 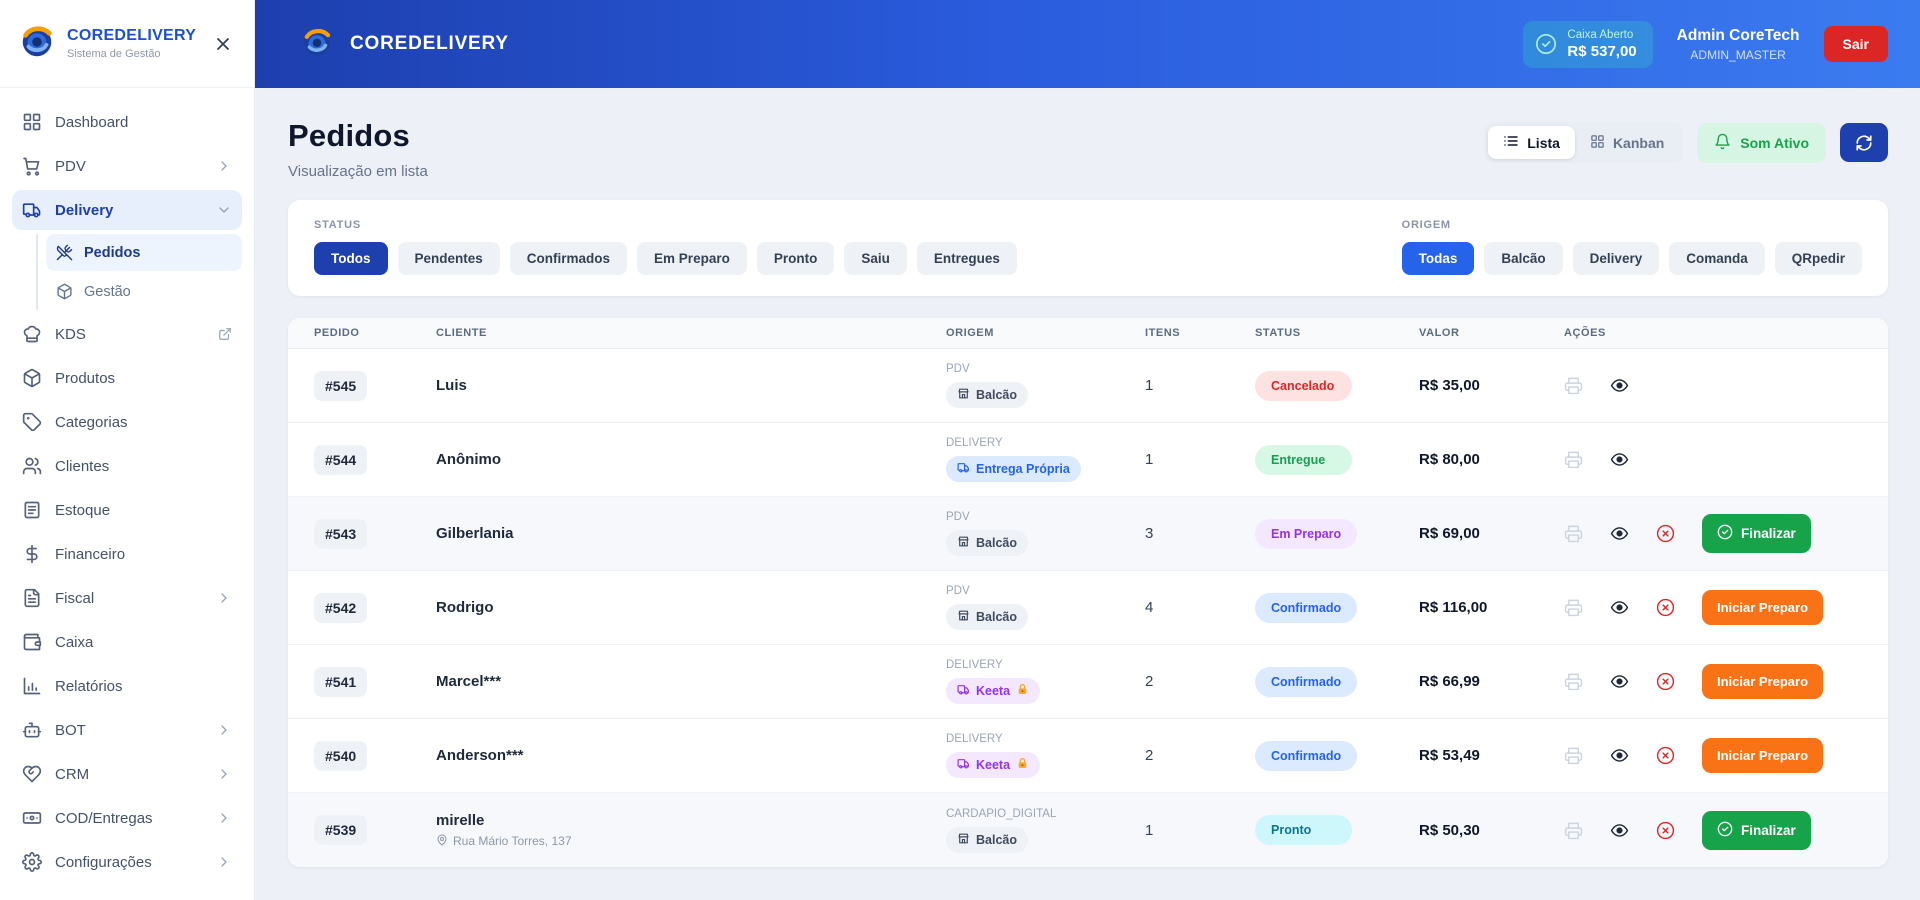 I want to click on sidebar-item-label: Estoque, so click(x=83, y=510).